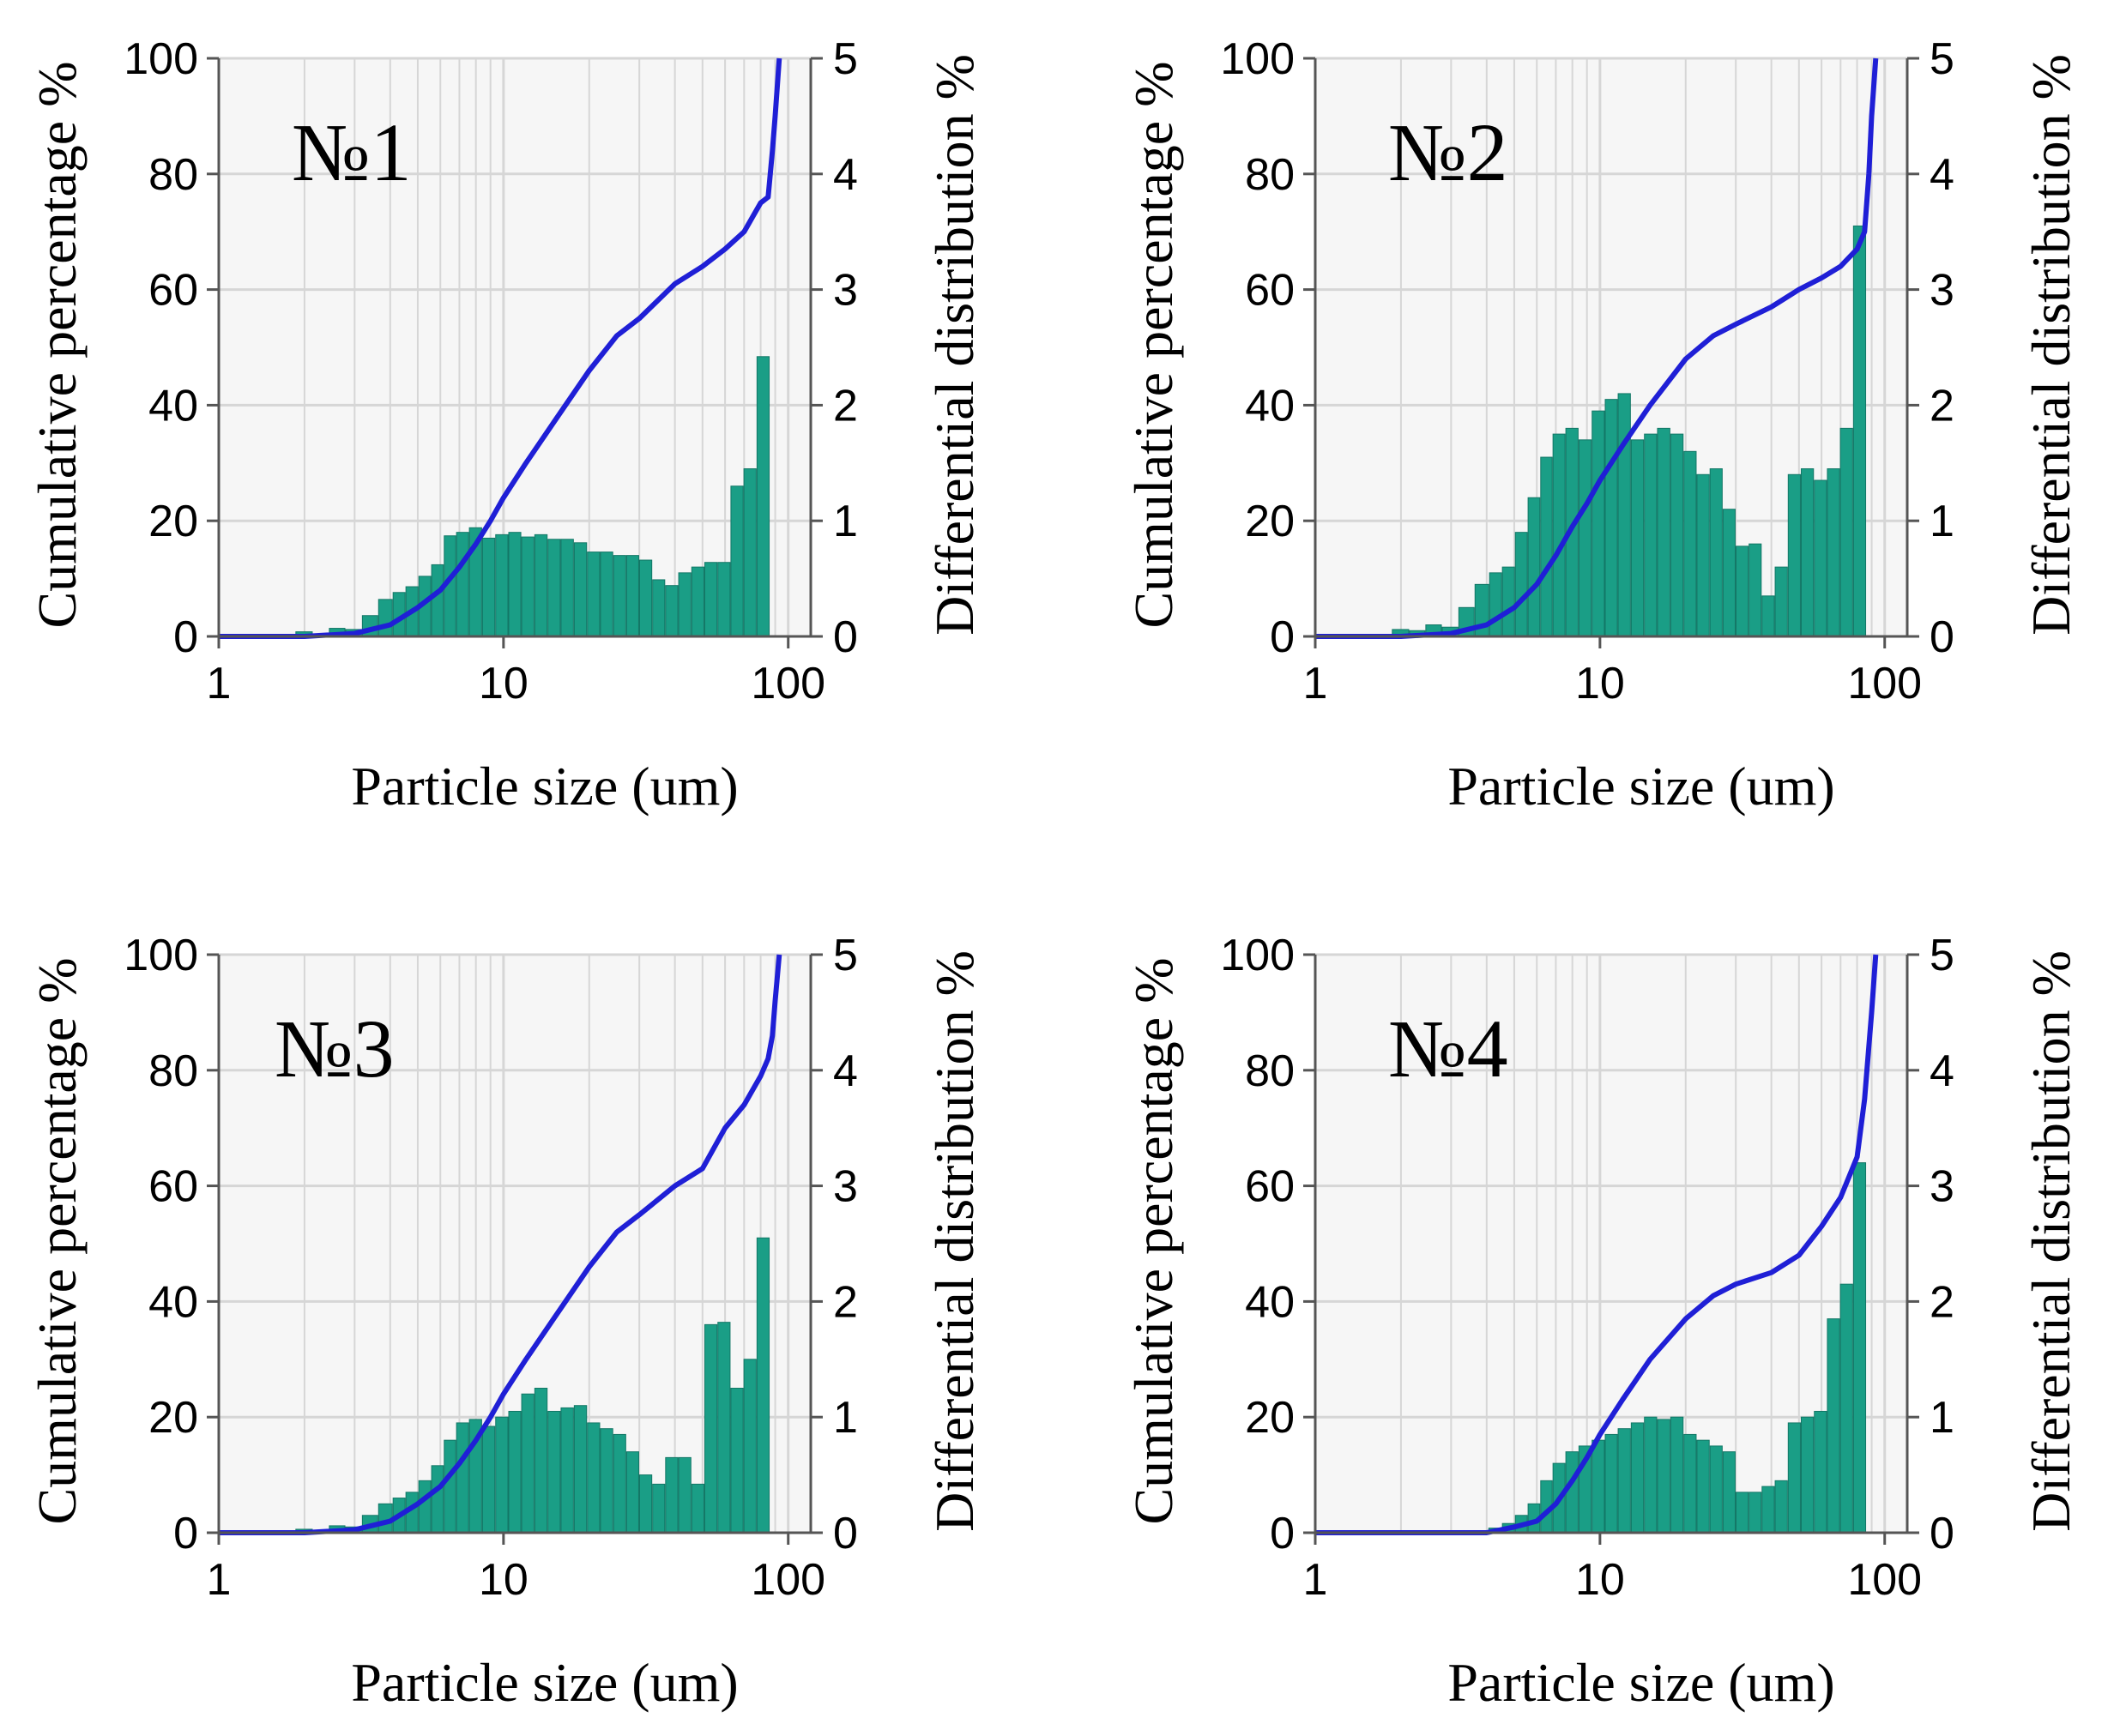  Describe the element at coordinates (1448, 1048) in the screenshot. I see `panel-title: №4` at that location.